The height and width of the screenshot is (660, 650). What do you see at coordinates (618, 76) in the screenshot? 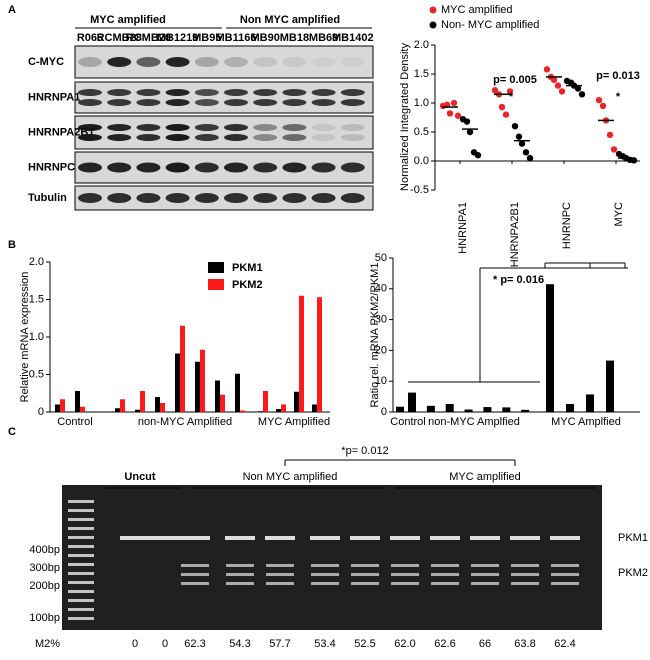
I see `annotation: p= 0.013` at bounding box center [618, 76].